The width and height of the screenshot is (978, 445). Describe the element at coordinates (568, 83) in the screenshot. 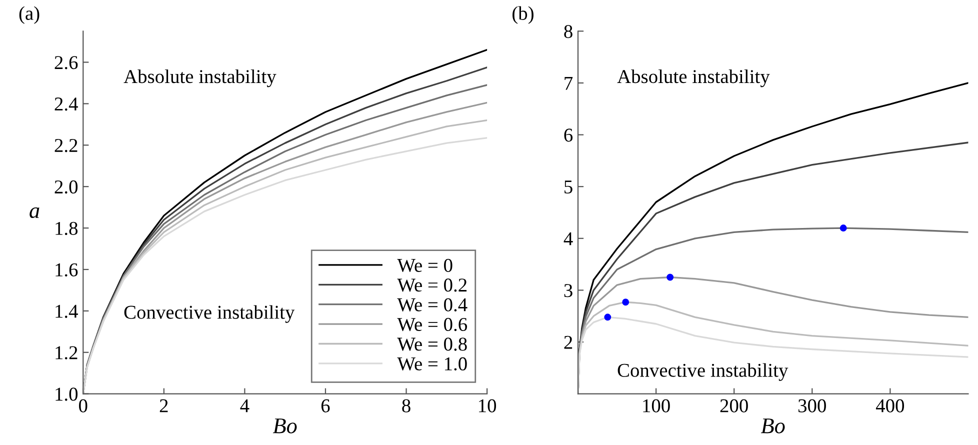

I see `y-tick-label: 7` at that location.